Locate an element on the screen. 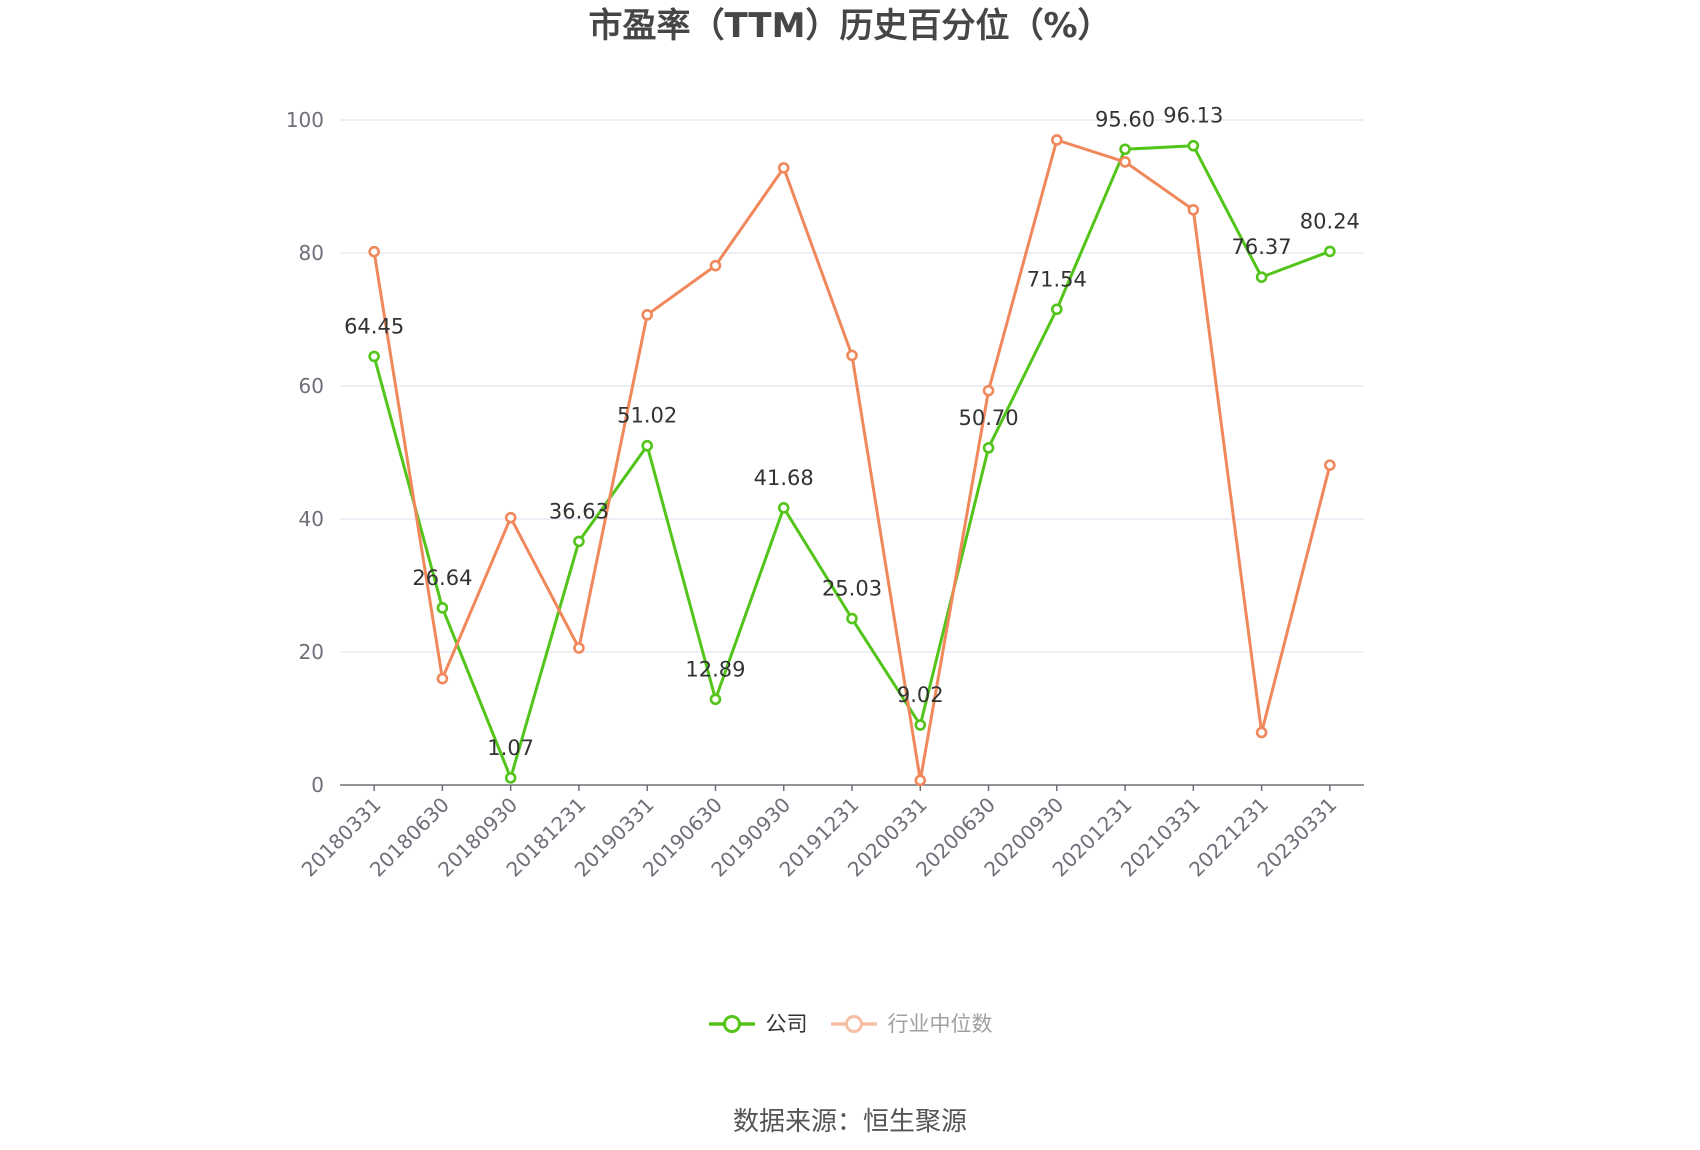 The image size is (1700, 1150). data-label: 96.13 is located at coordinates (1193, 116).